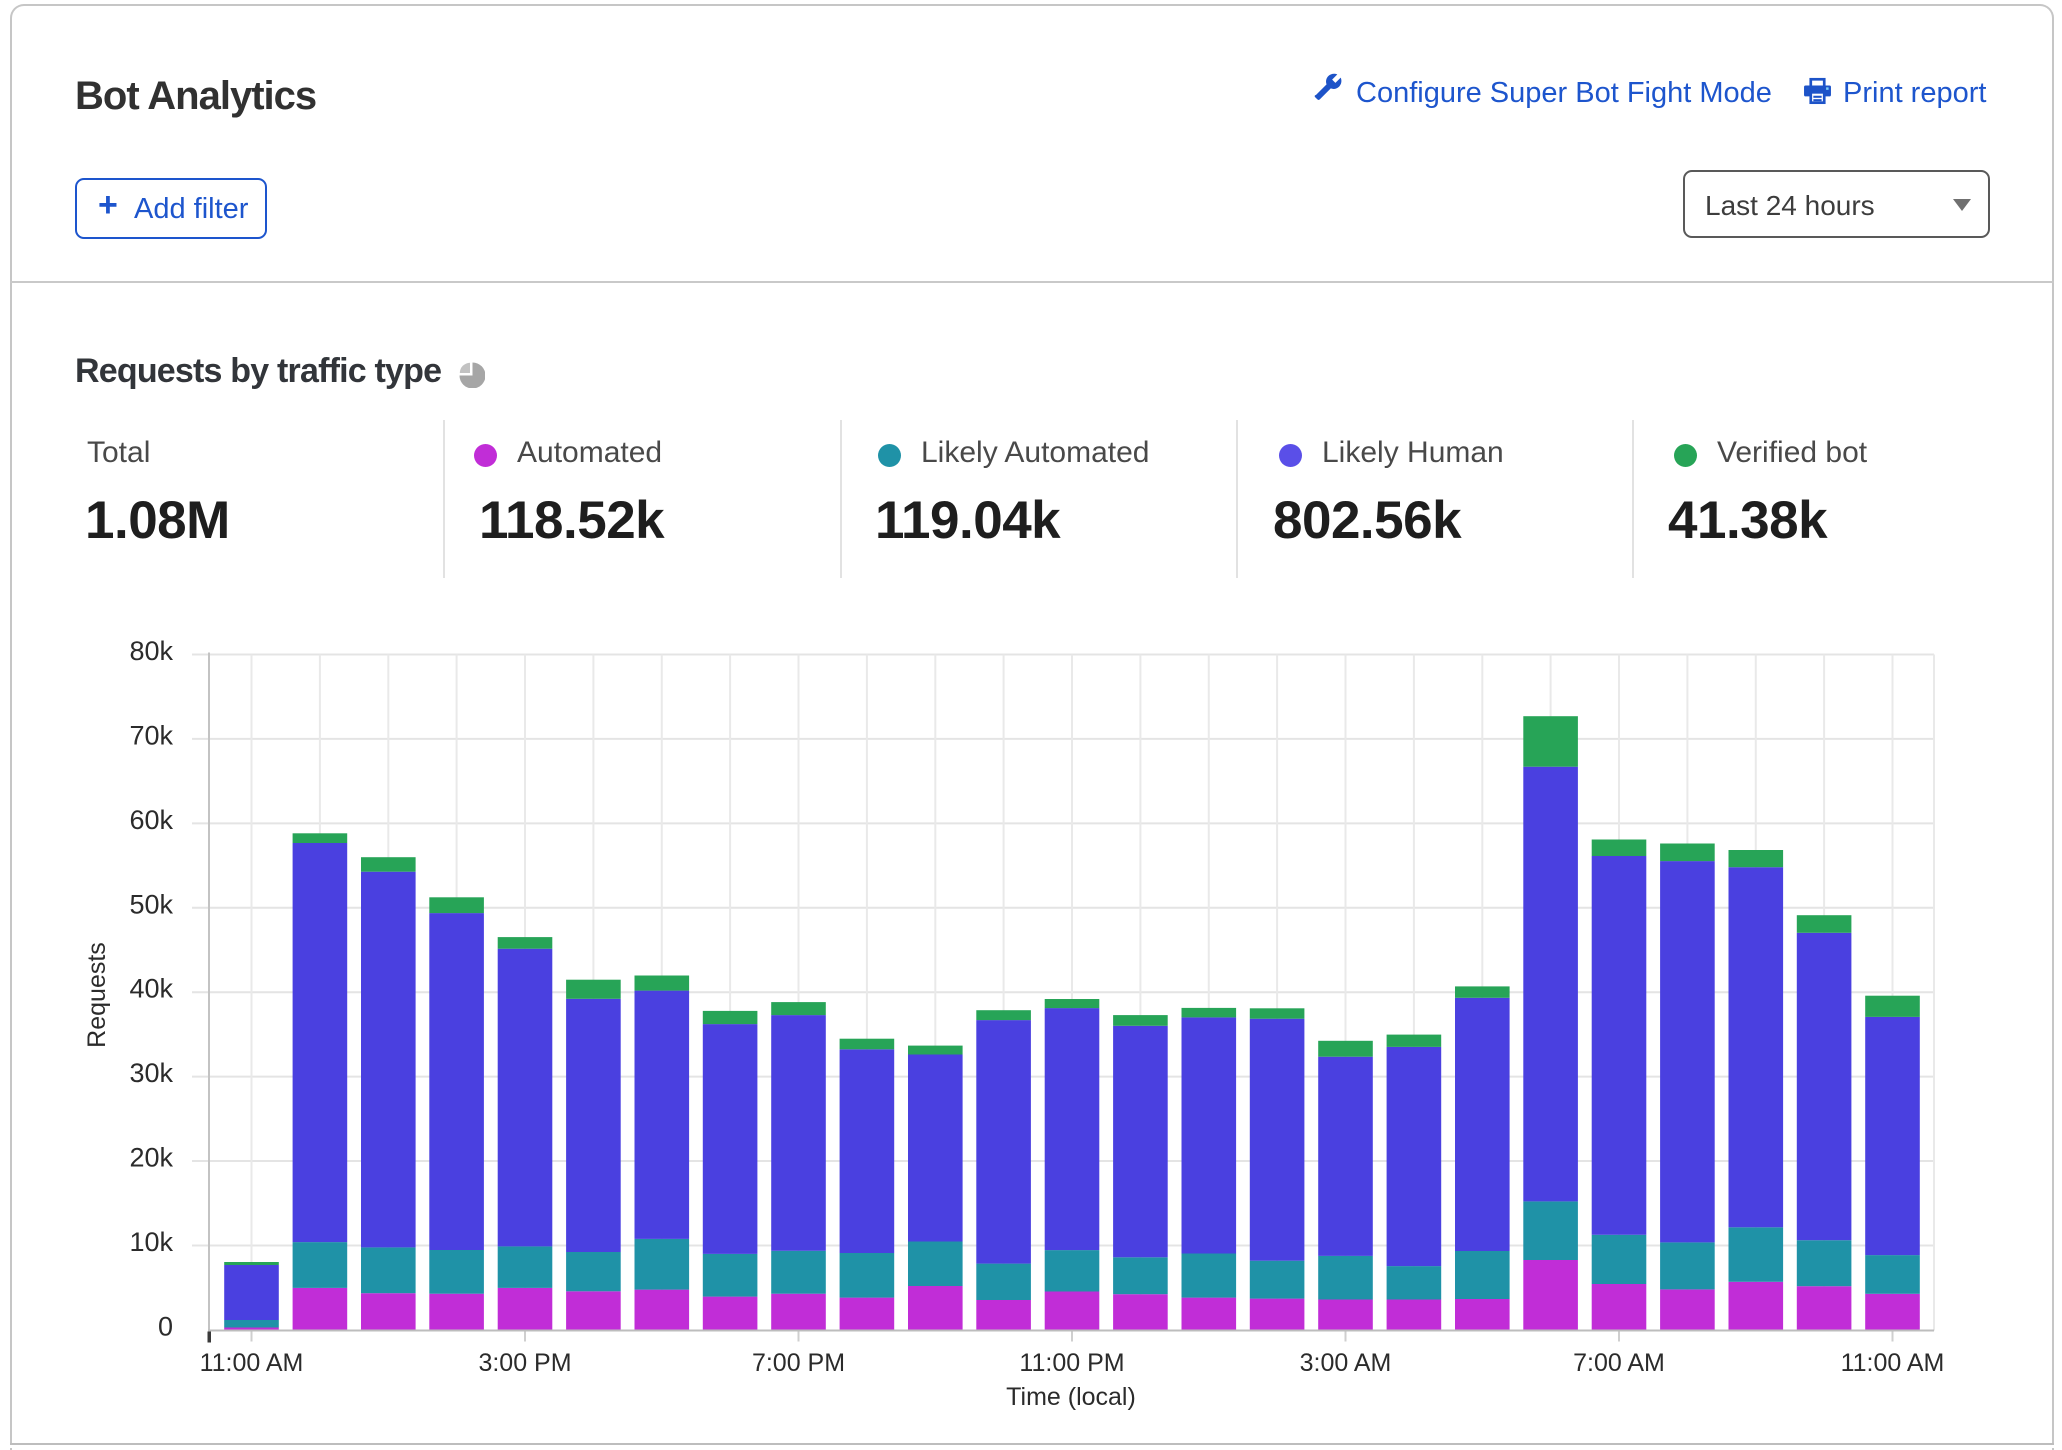 The width and height of the screenshot is (2062, 1450). What do you see at coordinates (151, 820) in the screenshot?
I see `svg-text: 60k` at bounding box center [151, 820].